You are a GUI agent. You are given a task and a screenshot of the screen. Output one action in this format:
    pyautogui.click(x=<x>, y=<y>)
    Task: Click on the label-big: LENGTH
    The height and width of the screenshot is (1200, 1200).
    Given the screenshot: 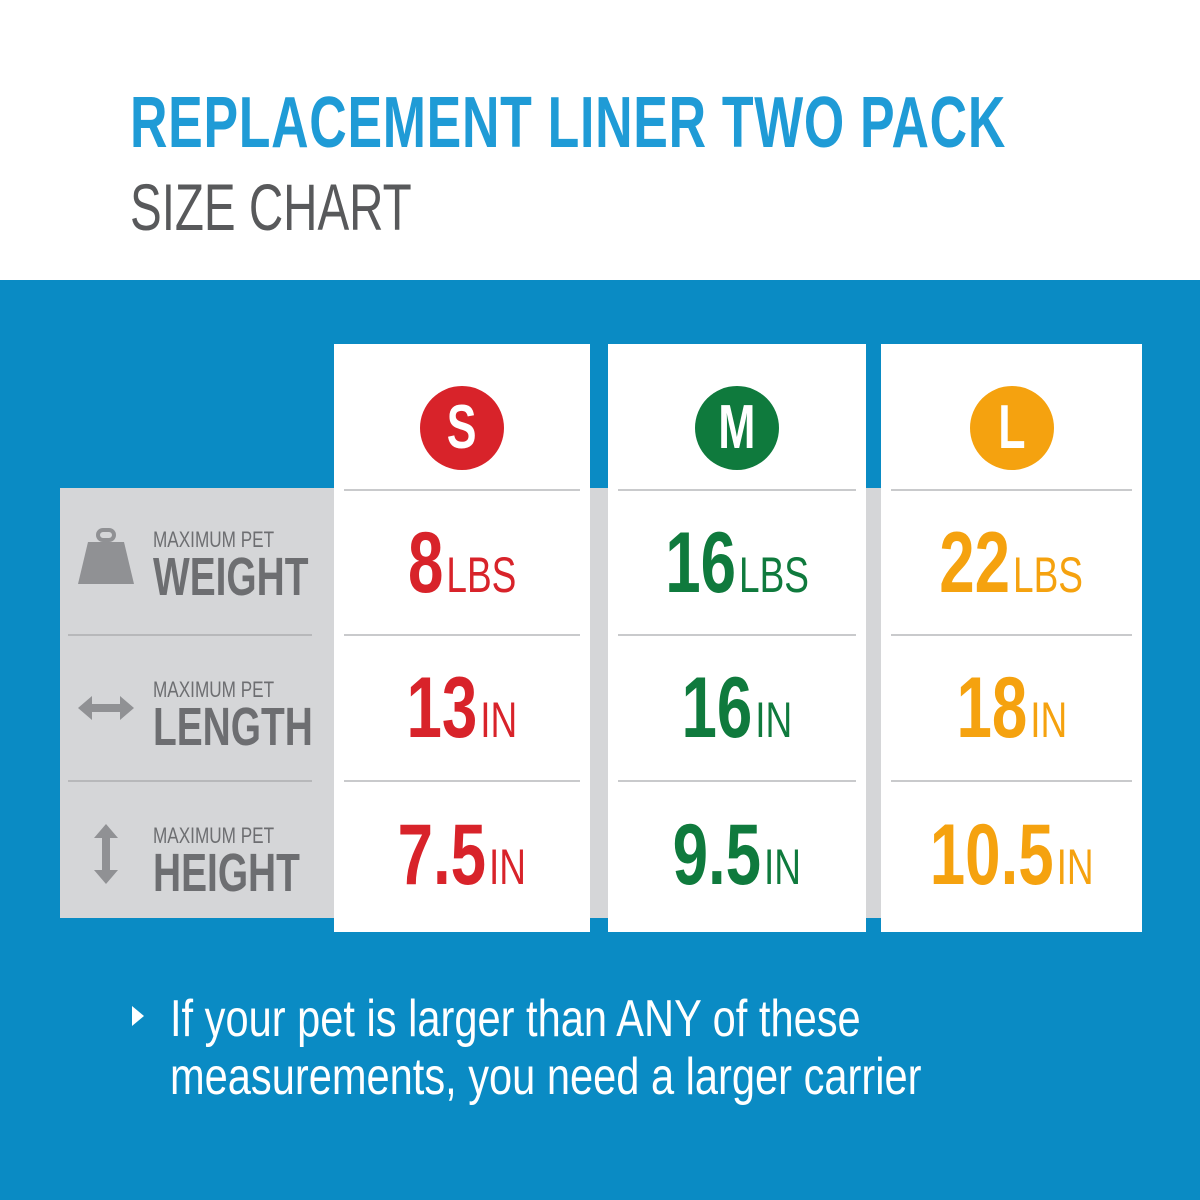 What is the action you would take?
    pyautogui.click(x=233, y=727)
    